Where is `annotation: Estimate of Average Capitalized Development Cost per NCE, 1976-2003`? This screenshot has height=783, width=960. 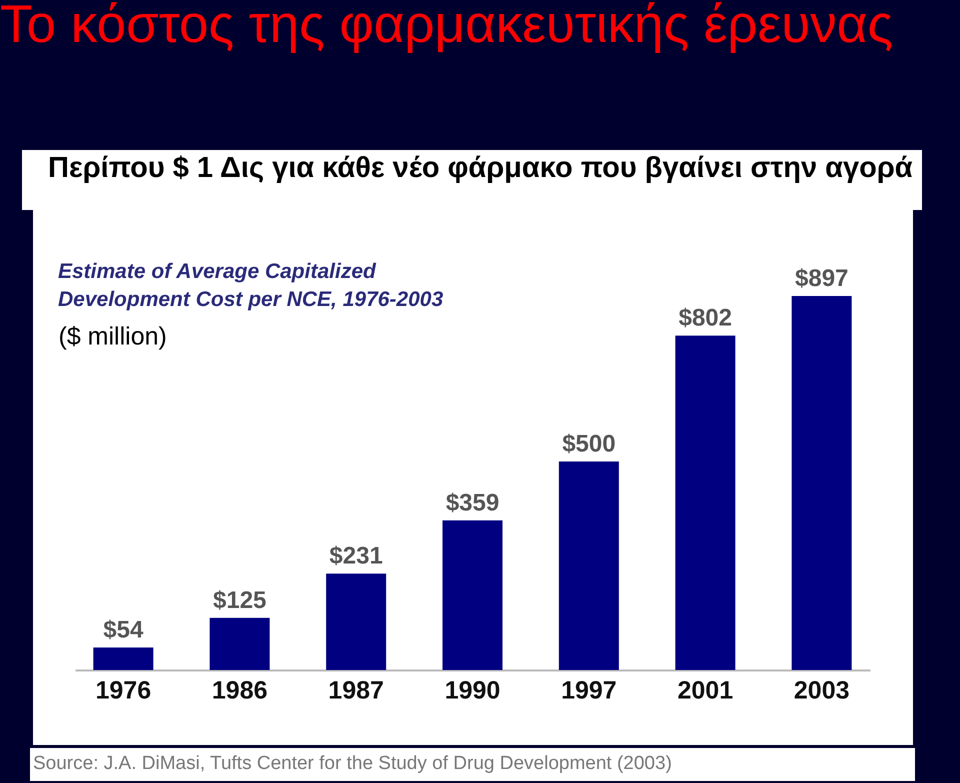 annotation: Estimate of Average Capitalized Development Cost per NCE, 1976-2003 is located at coordinates (251, 286).